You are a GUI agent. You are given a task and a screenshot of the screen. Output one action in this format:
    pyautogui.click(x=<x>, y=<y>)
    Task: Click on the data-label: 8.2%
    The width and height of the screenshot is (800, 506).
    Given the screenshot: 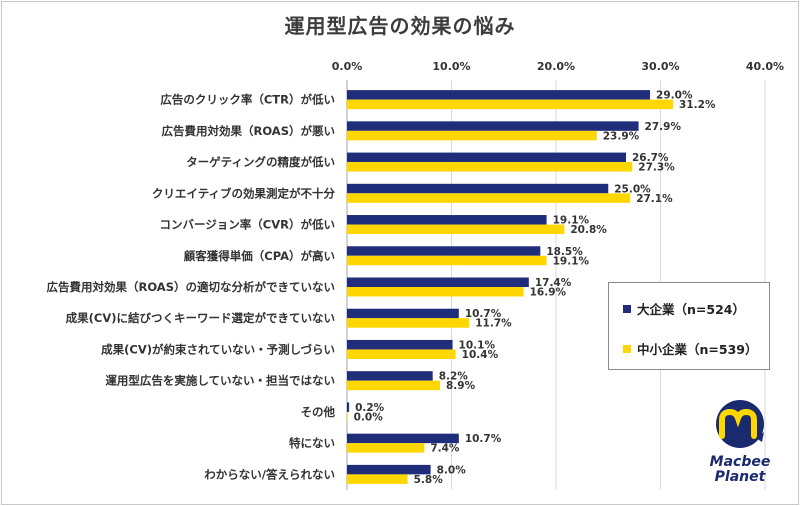 What is the action you would take?
    pyautogui.click(x=454, y=377)
    